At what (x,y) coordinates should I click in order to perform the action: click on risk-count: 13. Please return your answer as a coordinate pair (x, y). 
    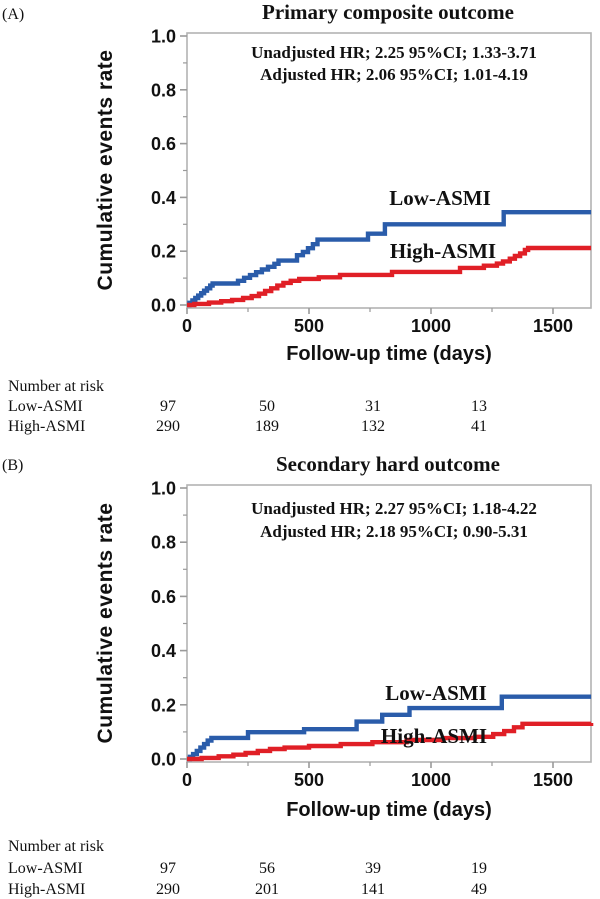
    Looking at the image, I should click on (479, 406).